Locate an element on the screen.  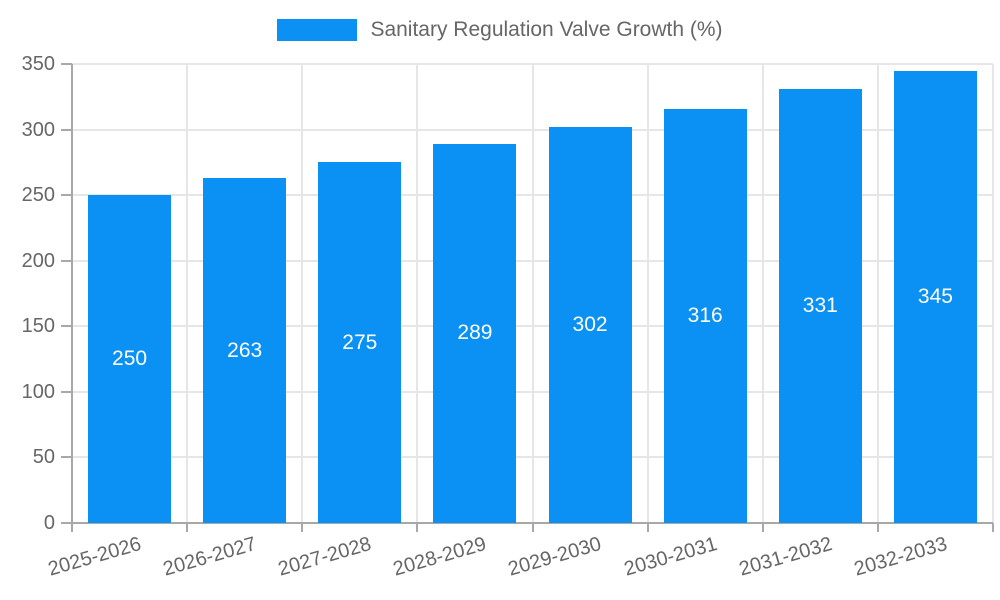
x-tick-label: 2030-2031 is located at coordinates (670, 557).